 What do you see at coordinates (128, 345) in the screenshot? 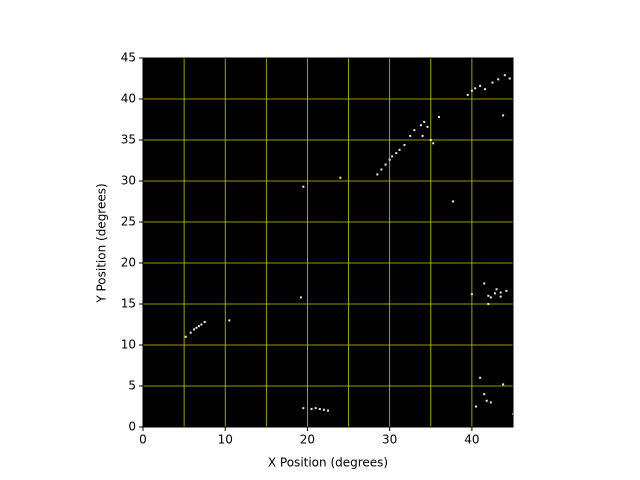
I see `y-tick-label: 10` at bounding box center [128, 345].